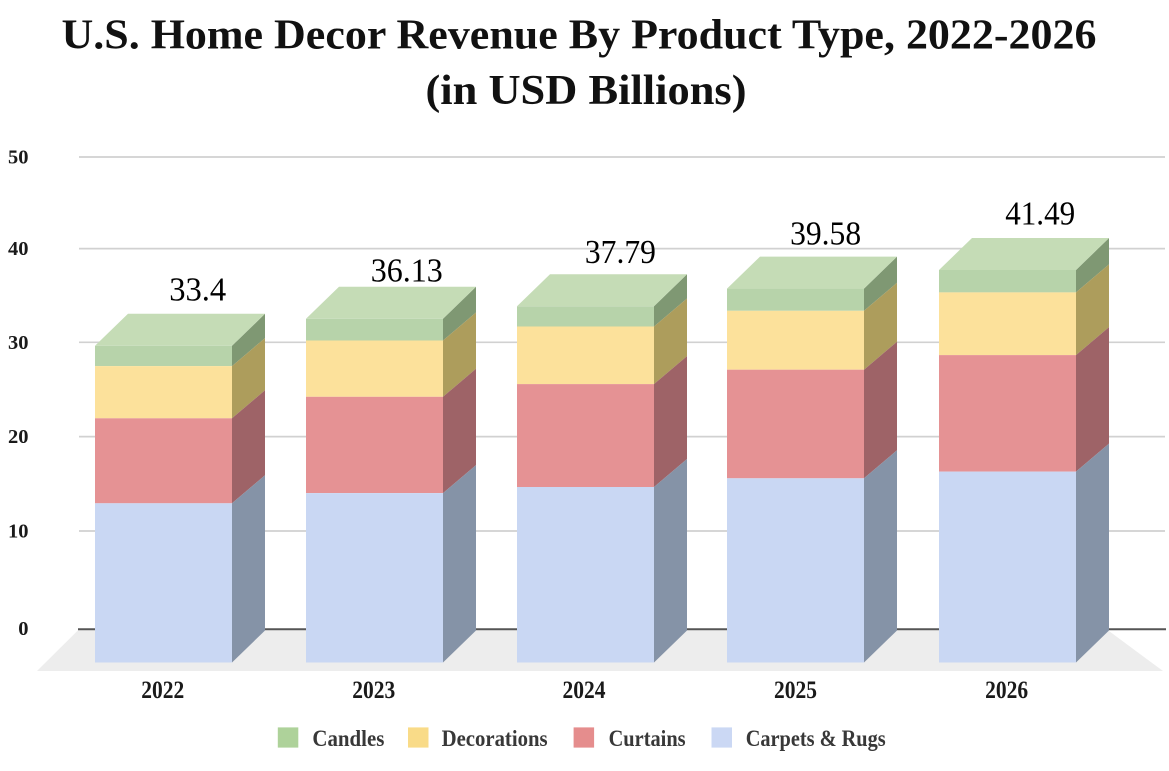 The image size is (1169, 771). I want to click on svg-text: Decorations, so click(495, 739).